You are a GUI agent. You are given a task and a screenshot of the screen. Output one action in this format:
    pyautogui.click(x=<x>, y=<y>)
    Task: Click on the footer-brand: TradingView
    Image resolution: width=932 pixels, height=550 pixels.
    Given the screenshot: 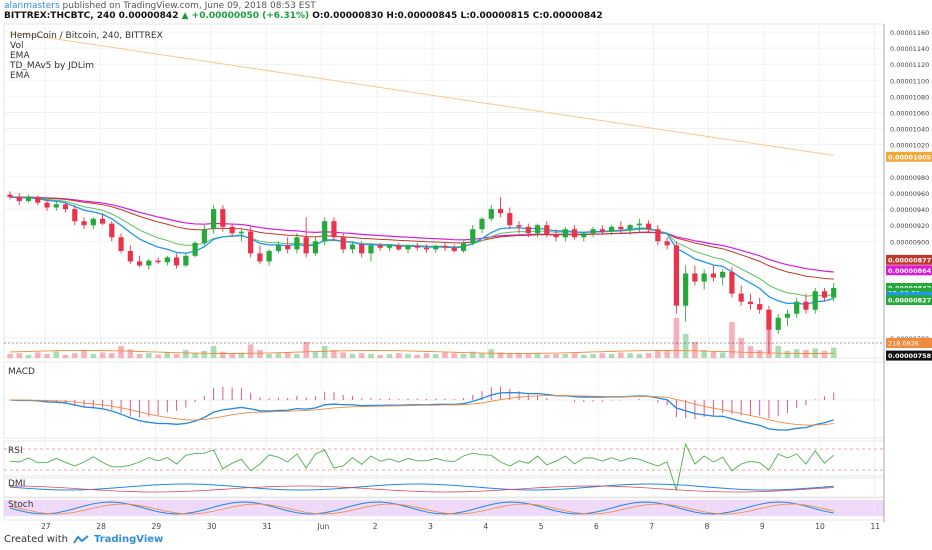 What is the action you would take?
    pyautogui.click(x=128, y=539)
    